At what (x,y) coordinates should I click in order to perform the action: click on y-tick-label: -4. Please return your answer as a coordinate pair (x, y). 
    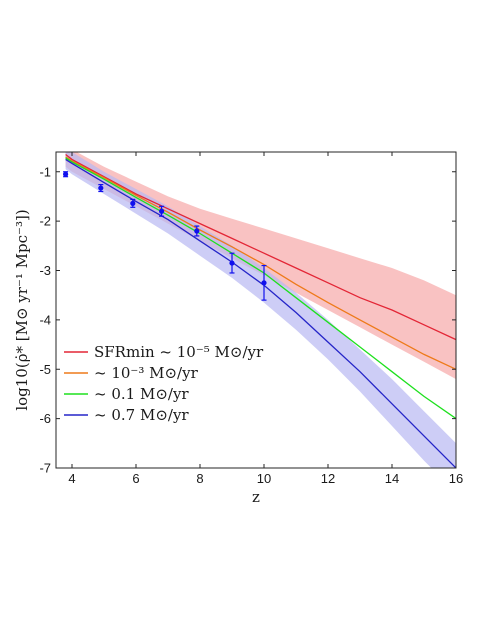
    Looking at the image, I should click on (45, 319).